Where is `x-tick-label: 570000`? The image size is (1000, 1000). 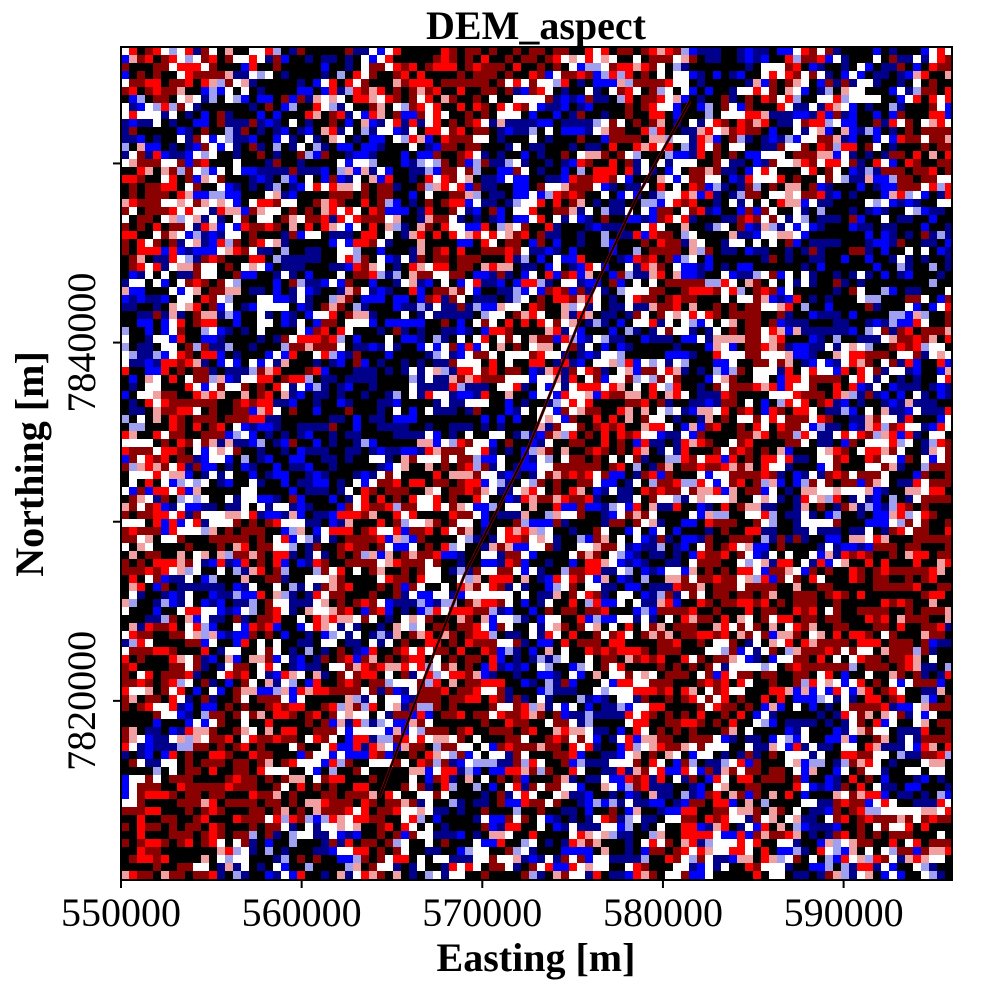 x-tick-label: 570000 is located at coordinates (482, 912).